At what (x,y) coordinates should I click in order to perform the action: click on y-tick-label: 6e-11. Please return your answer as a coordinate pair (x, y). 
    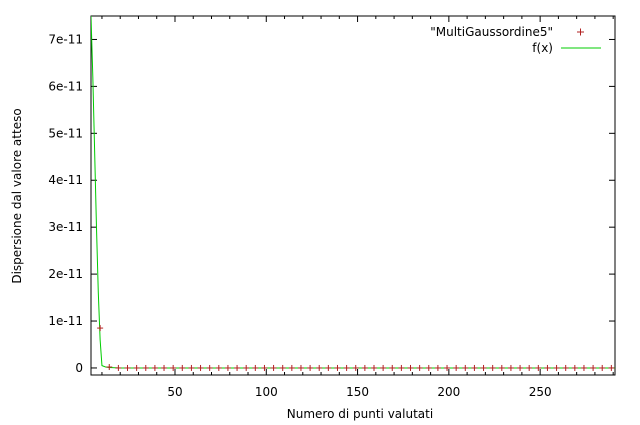
    Looking at the image, I should click on (65, 86).